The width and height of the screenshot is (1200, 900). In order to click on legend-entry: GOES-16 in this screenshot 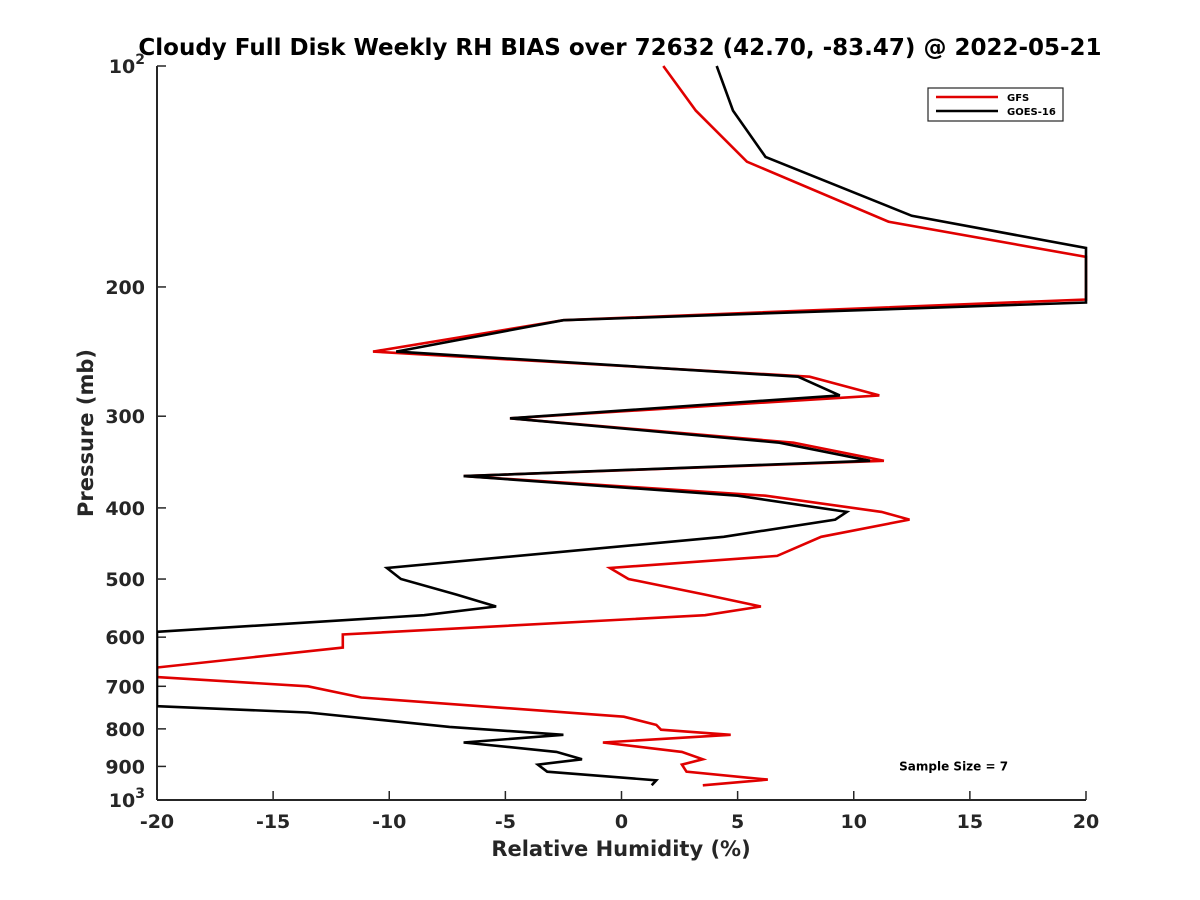, I will do `click(1031, 112)`.